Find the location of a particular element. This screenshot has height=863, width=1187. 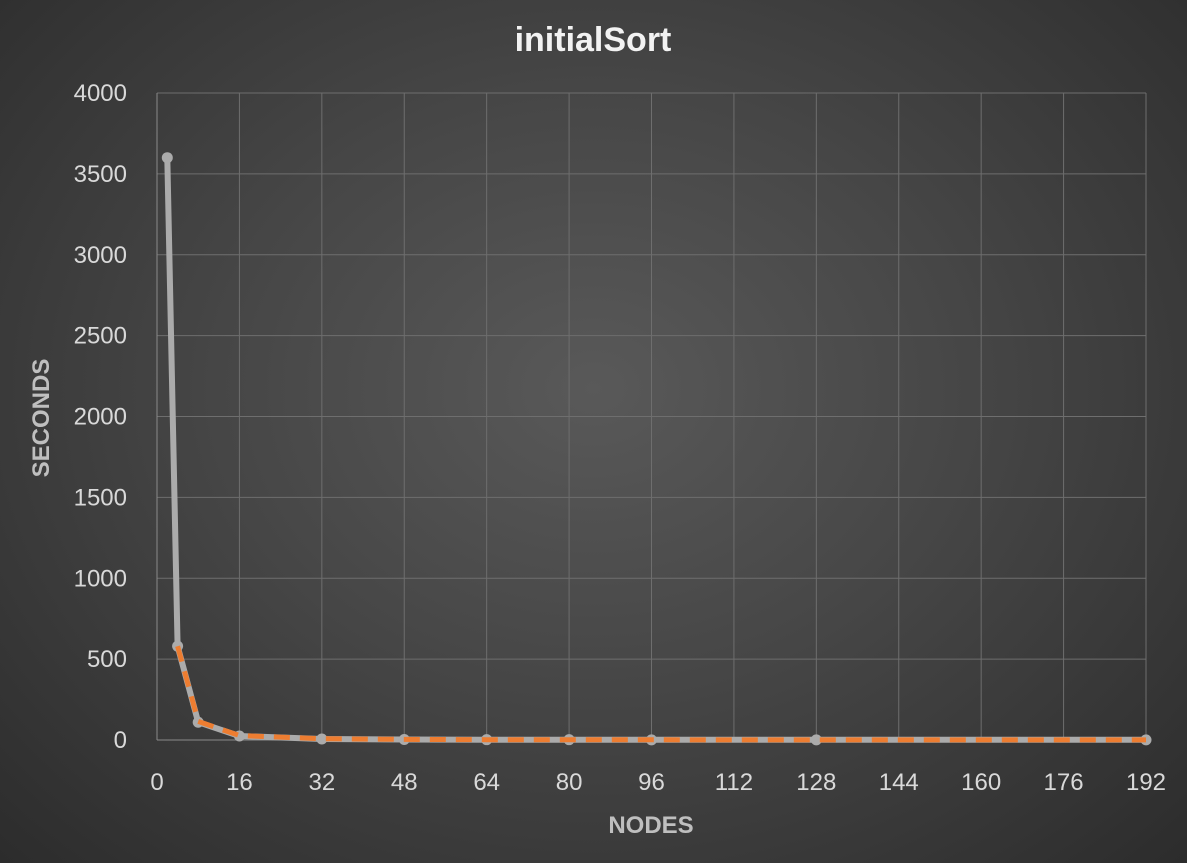

y-tick-label: 1000 is located at coordinates (100, 578).